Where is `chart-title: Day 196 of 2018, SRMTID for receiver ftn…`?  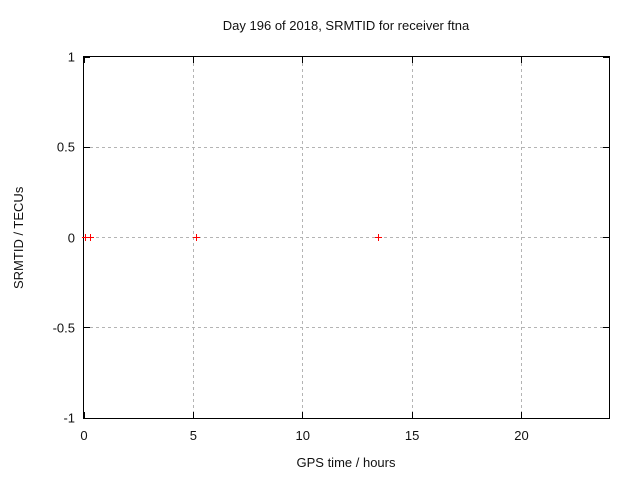
chart-title: Day 196 of 2018, SRMTID for receiver ftn… is located at coordinates (346, 25).